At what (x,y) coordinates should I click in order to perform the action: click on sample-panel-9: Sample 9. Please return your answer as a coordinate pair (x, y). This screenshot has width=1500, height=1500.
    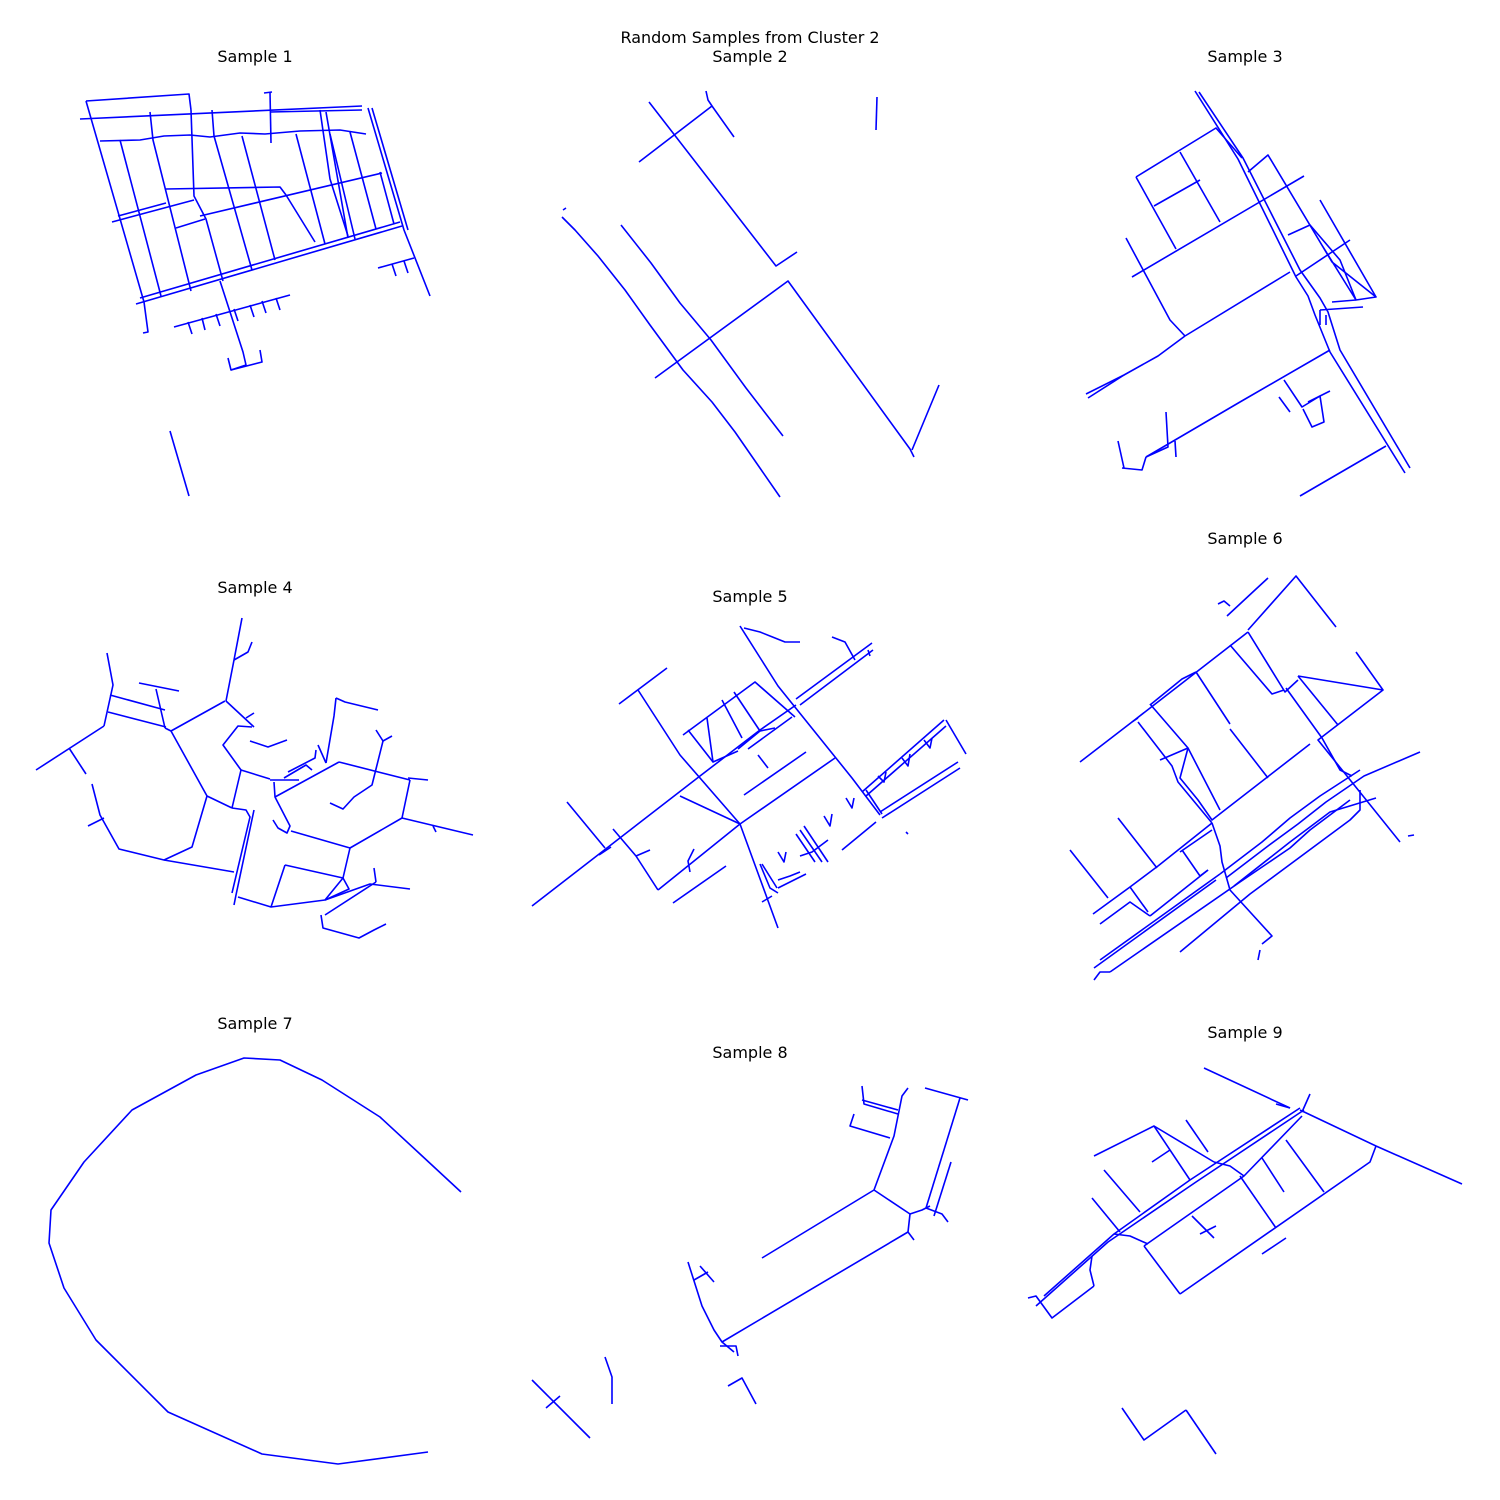
    Looking at the image, I should click on (1245, 1255).